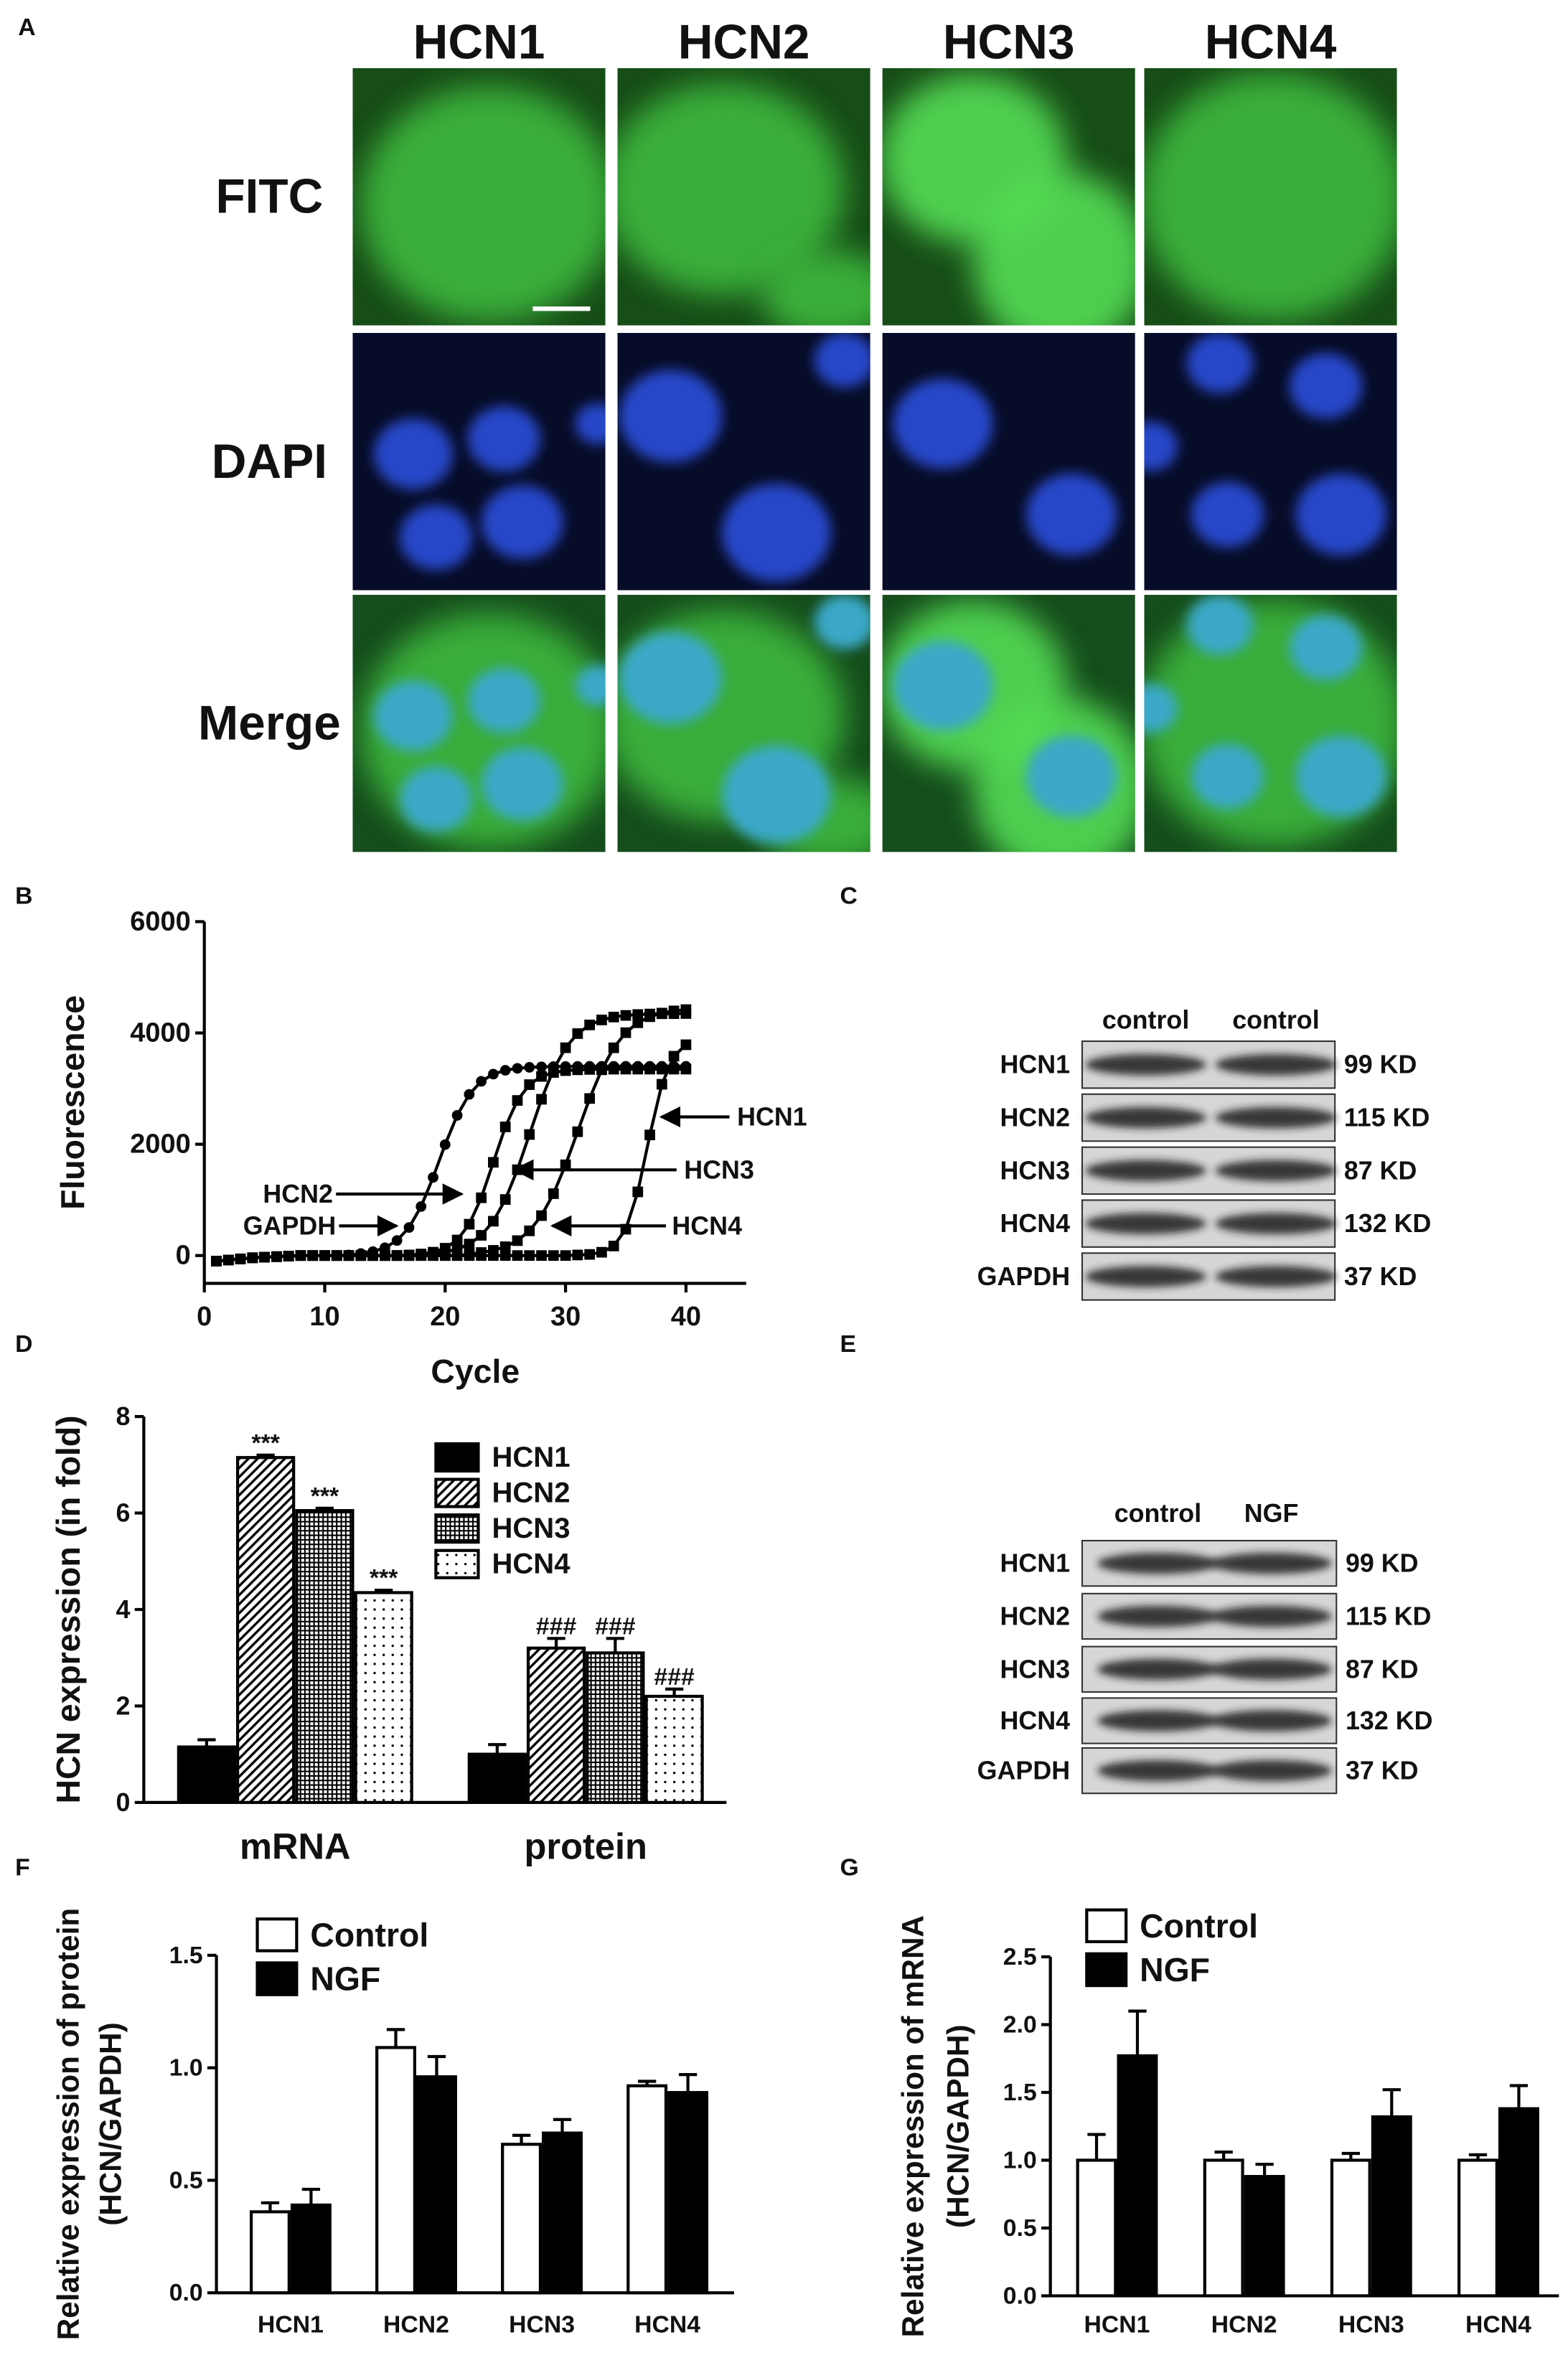 Image resolution: width=1568 pixels, height=2373 pixels. Describe the element at coordinates (26, 28) in the screenshot. I see `panel-label: A` at that location.